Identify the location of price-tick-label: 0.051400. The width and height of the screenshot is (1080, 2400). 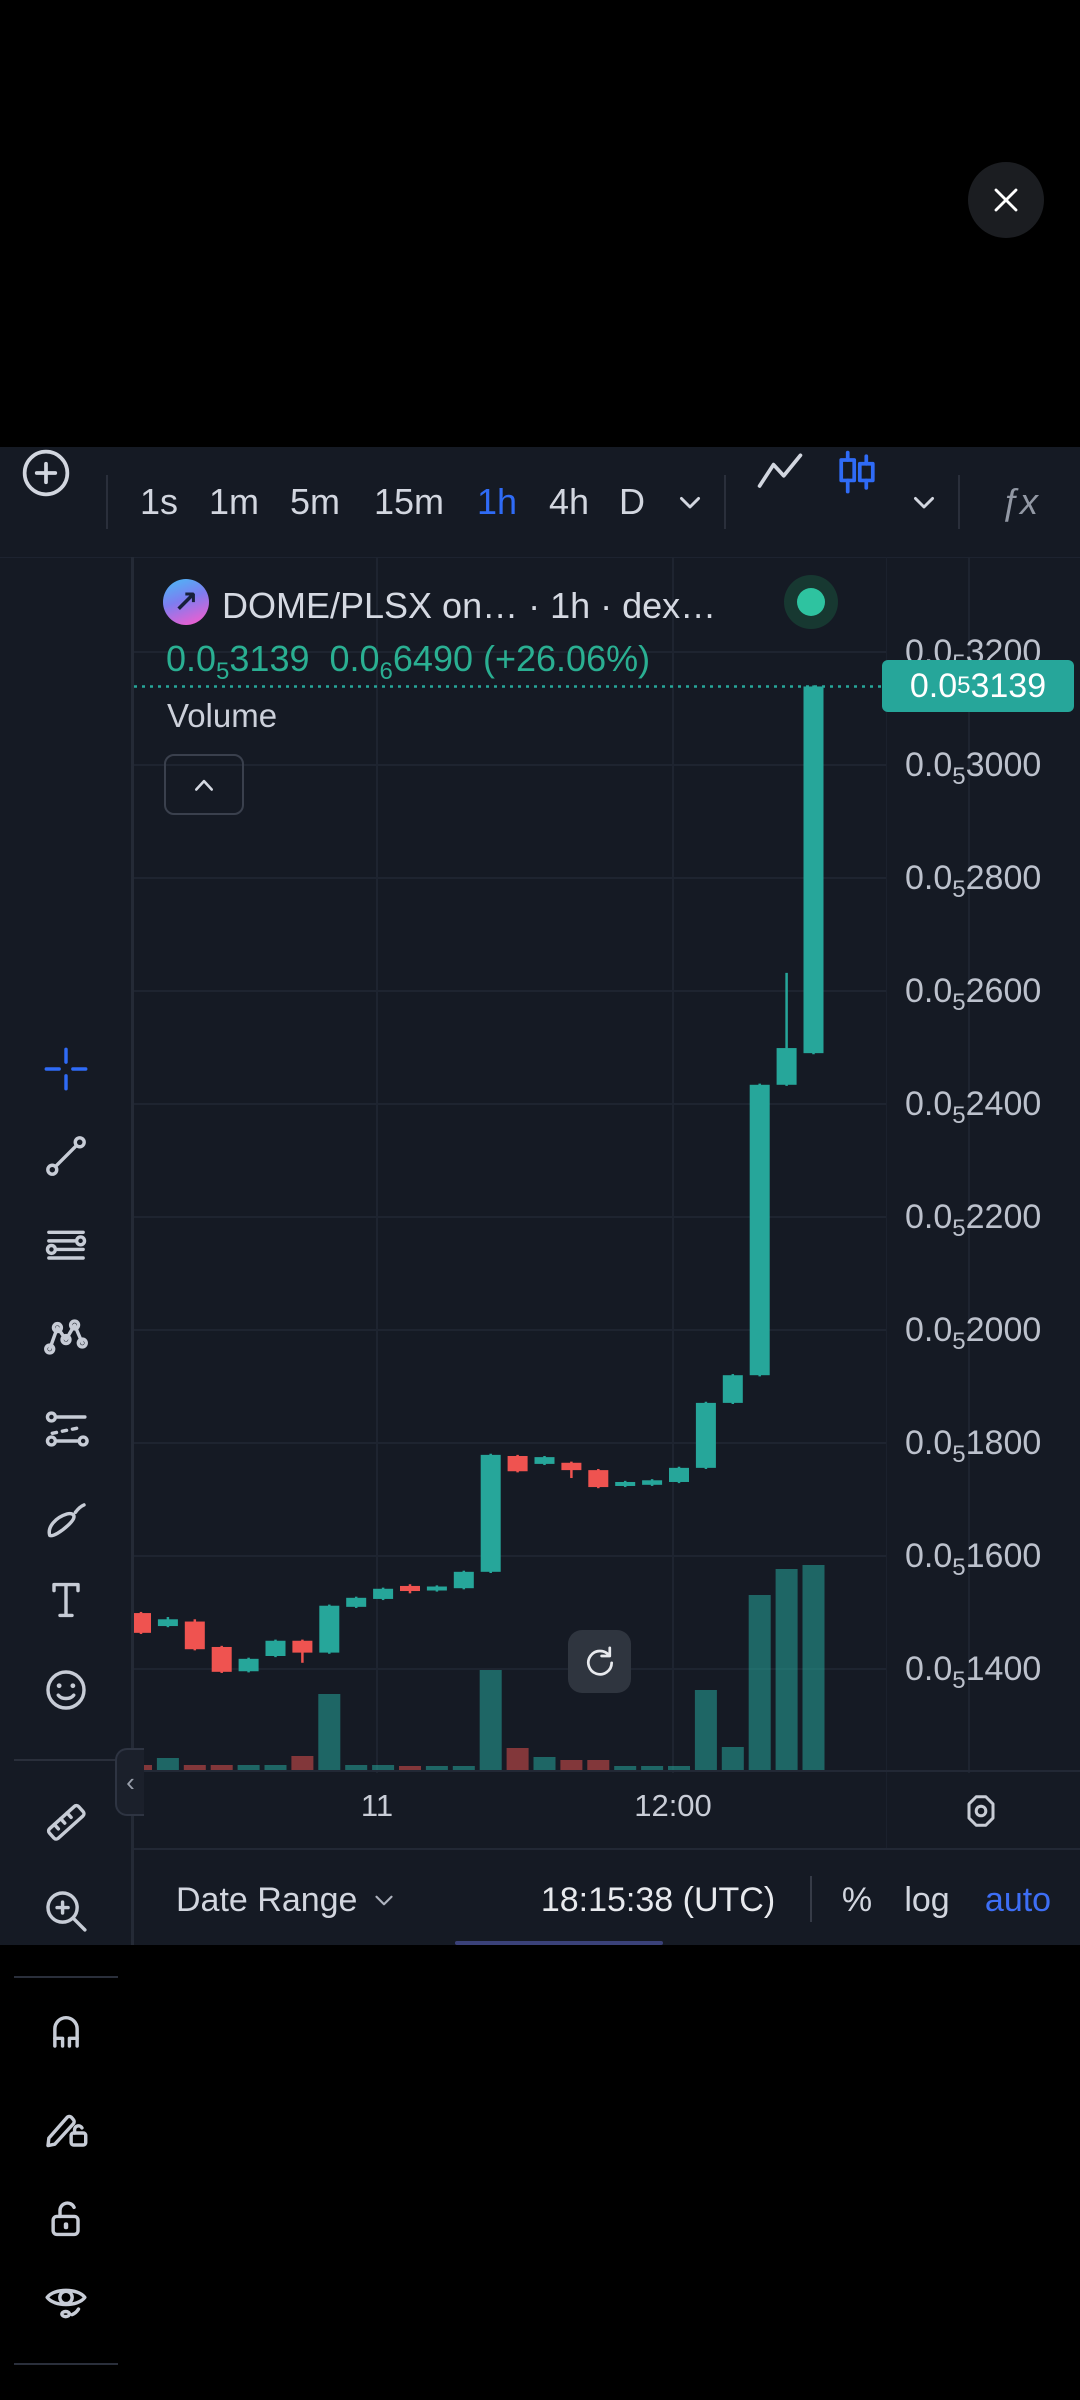
(973, 1672).